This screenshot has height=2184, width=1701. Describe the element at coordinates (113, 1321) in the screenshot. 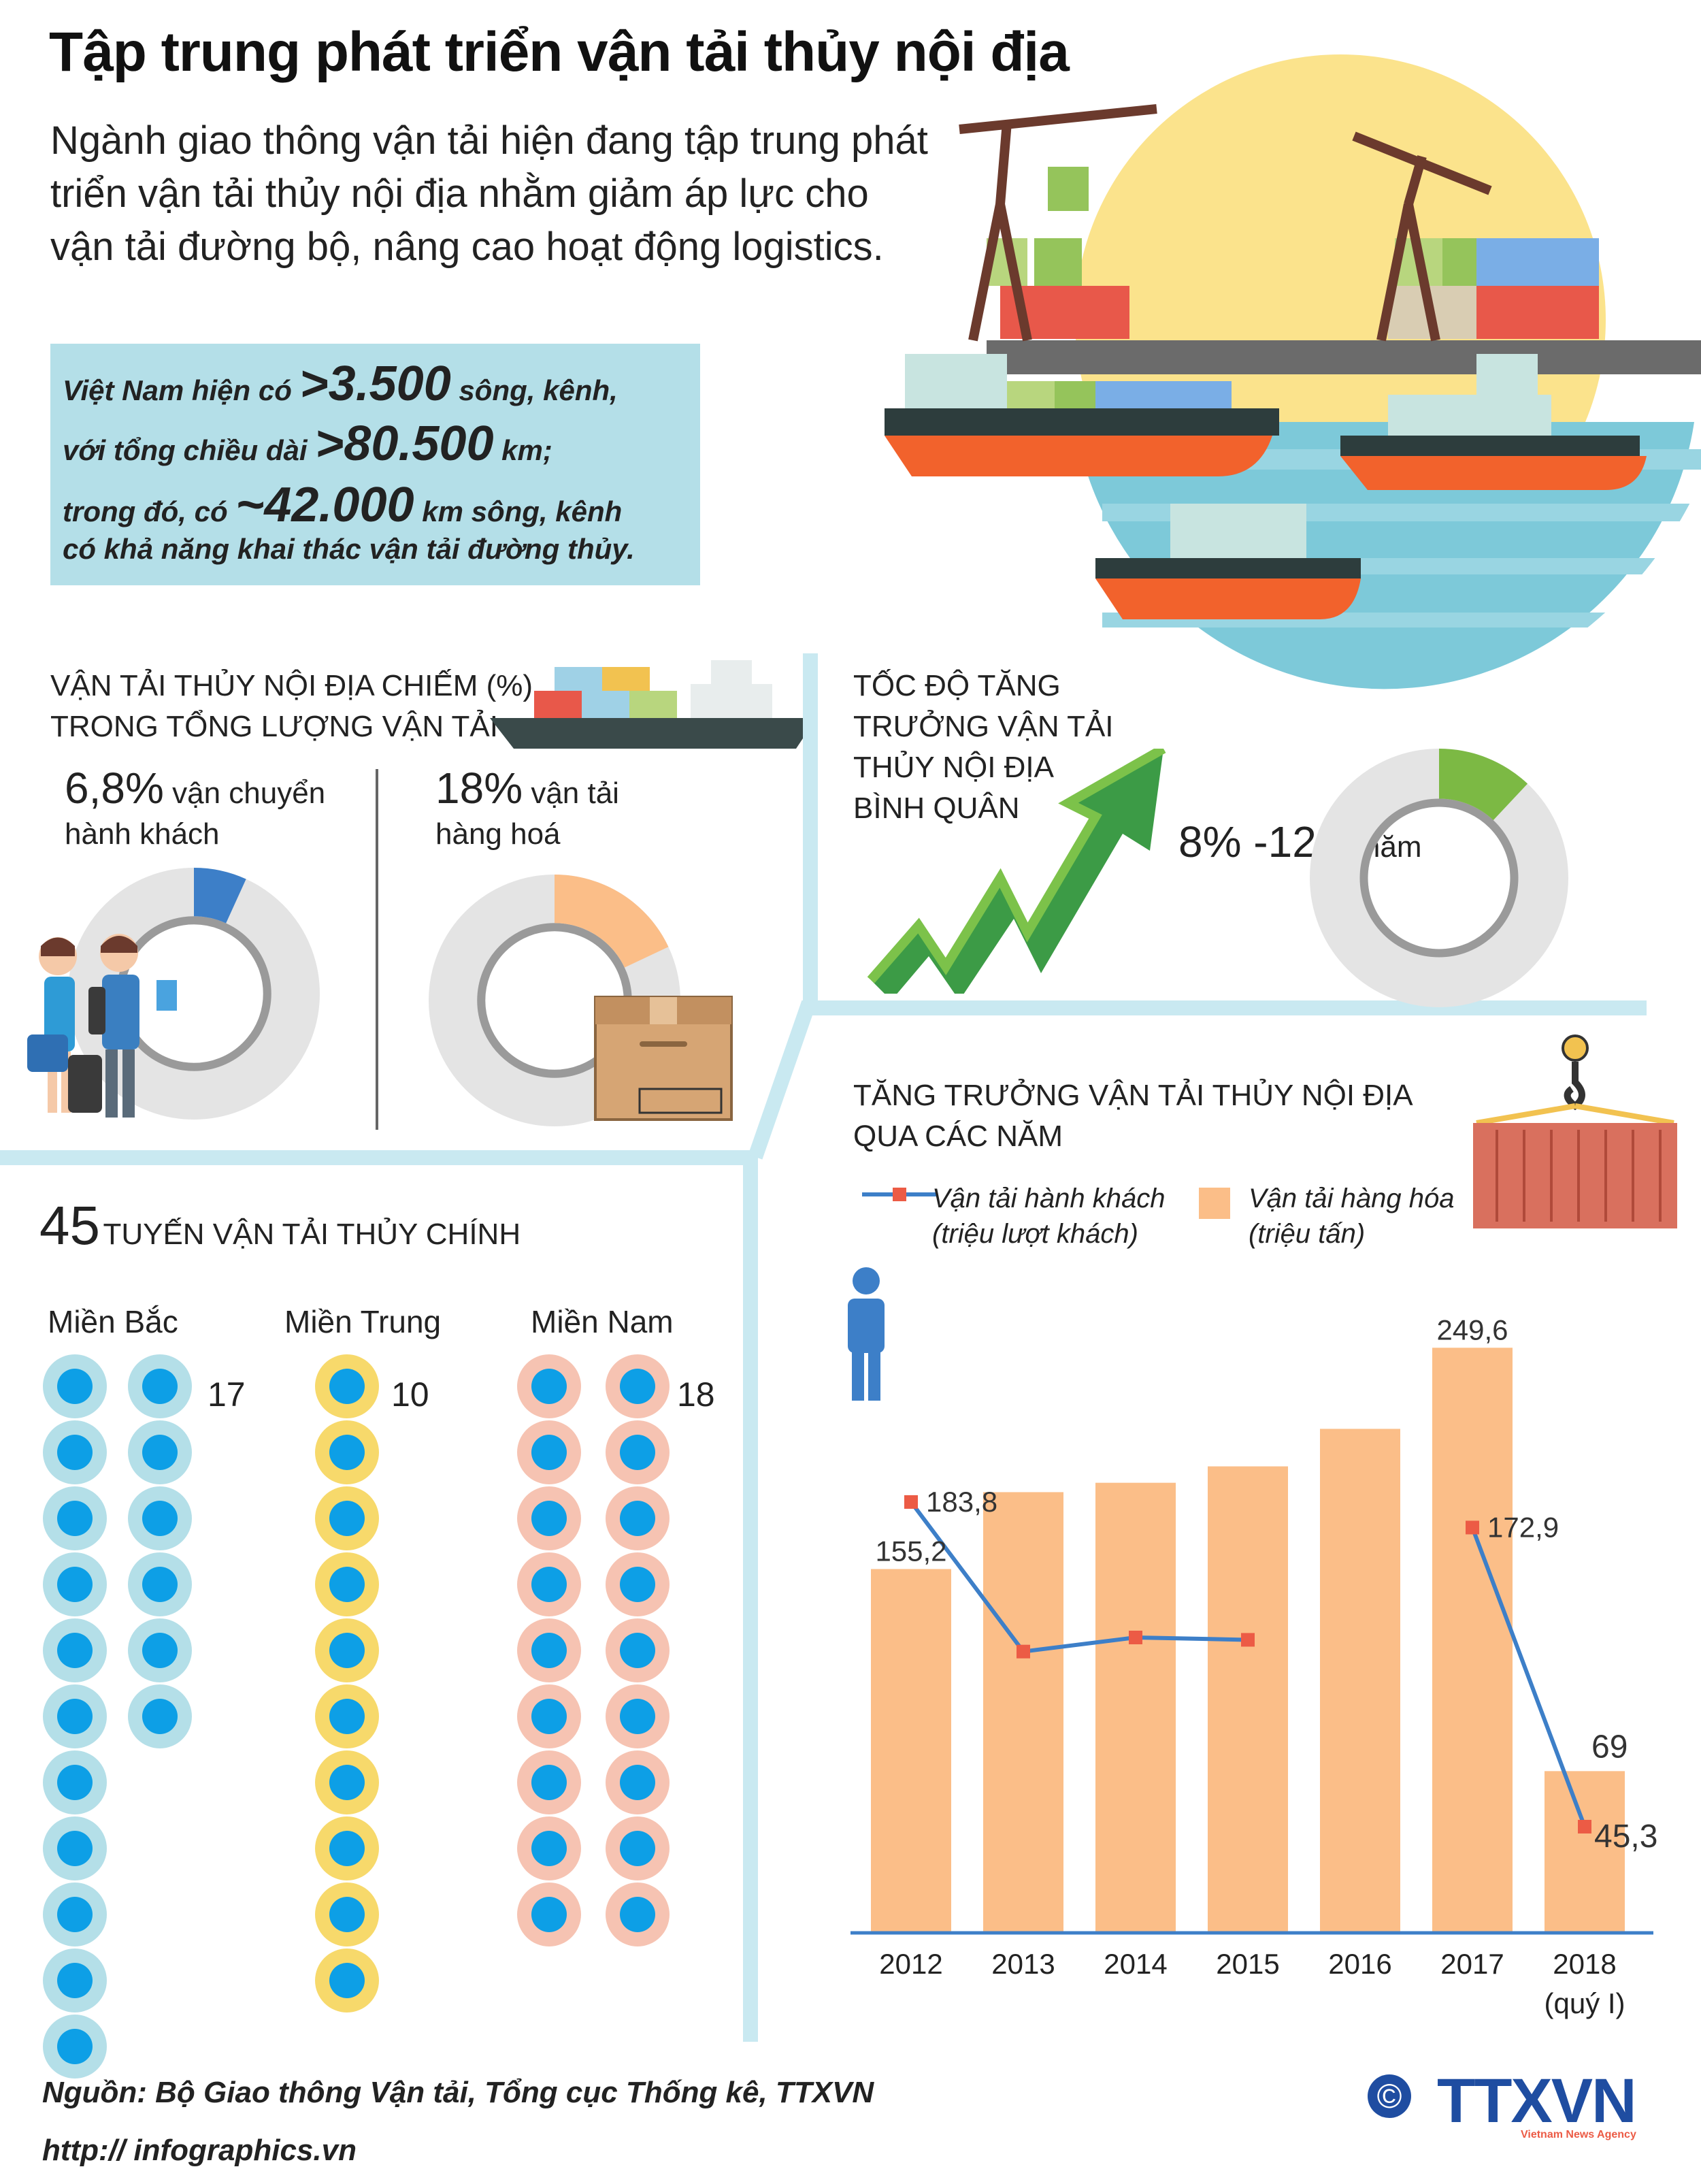

I see `region-label-north: Miền Bắc` at that location.